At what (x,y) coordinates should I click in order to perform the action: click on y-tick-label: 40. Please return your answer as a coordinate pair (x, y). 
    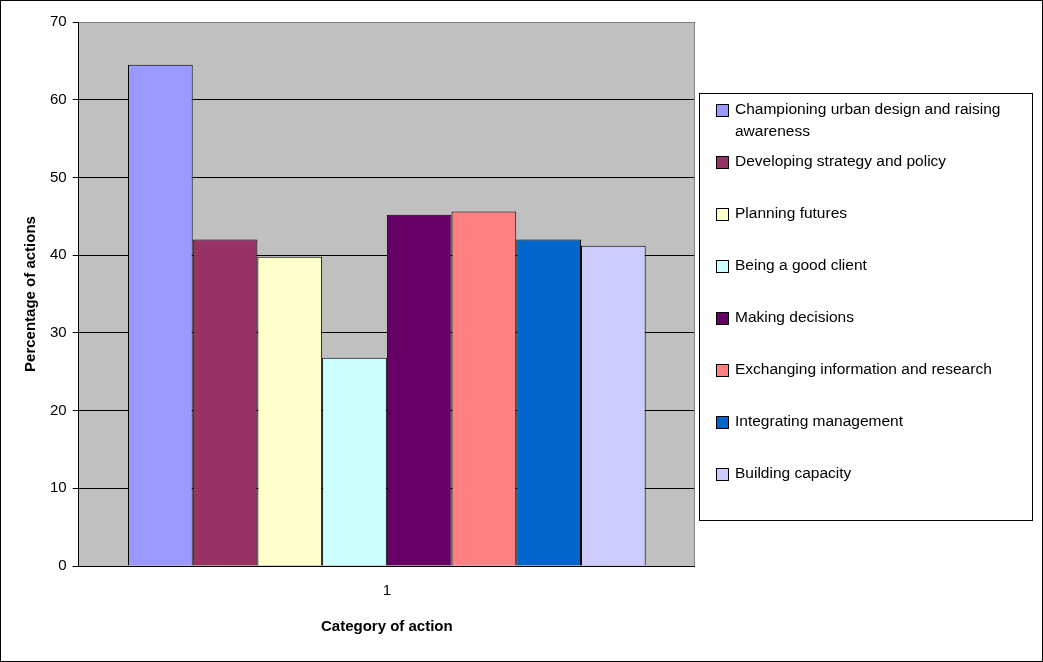
    Looking at the image, I should click on (58, 254).